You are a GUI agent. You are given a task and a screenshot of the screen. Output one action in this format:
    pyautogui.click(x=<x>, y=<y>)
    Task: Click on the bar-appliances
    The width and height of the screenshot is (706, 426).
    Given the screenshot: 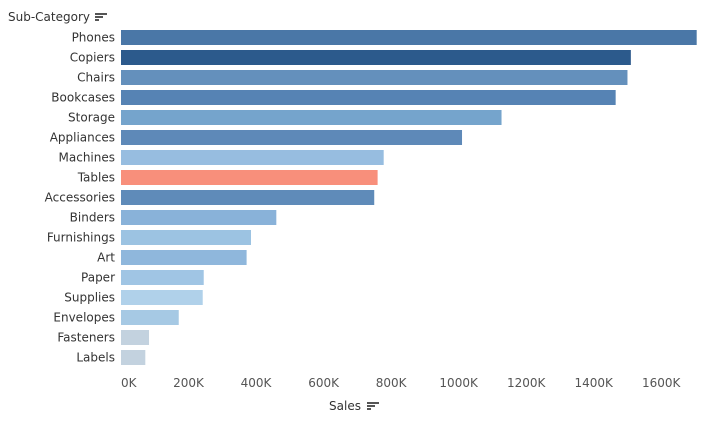 What is the action you would take?
    pyautogui.click(x=292, y=137)
    